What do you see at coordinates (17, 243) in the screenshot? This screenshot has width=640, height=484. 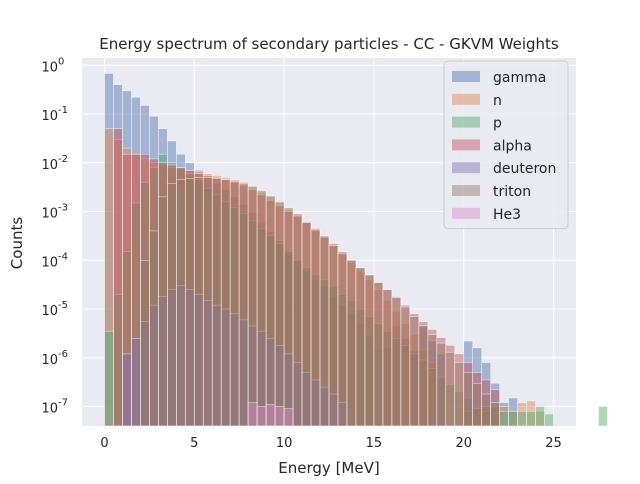 I see `y-axis-label: Counts` at bounding box center [17, 243].